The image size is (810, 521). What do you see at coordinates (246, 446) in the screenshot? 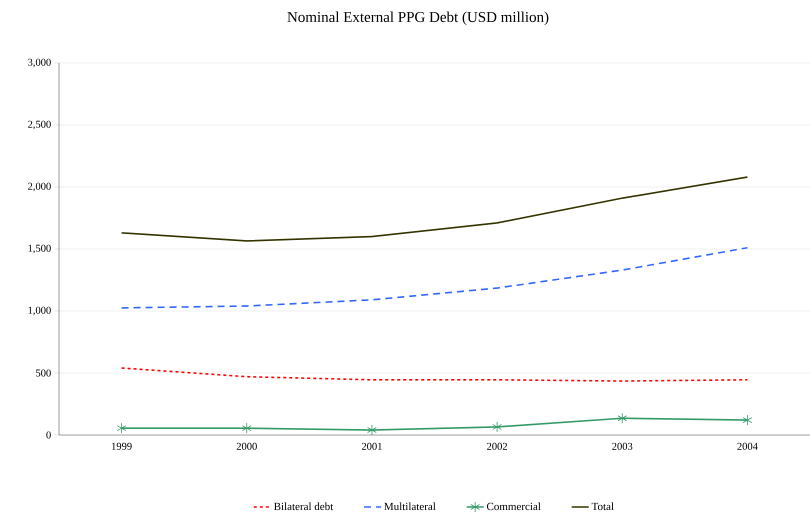
I see `x-tick-label: 2000` at bounding box center [246, 446].